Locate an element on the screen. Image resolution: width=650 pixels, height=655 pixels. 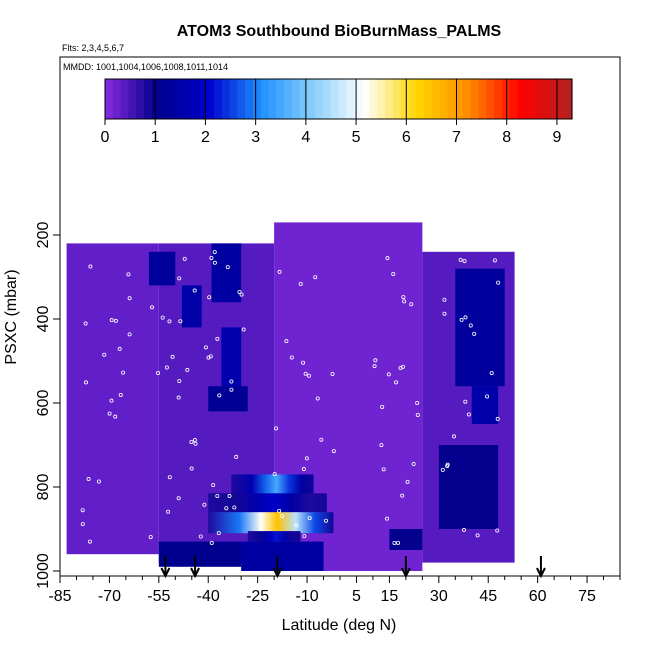
x-tick-label: 75 is located at coordinates (587, 596).